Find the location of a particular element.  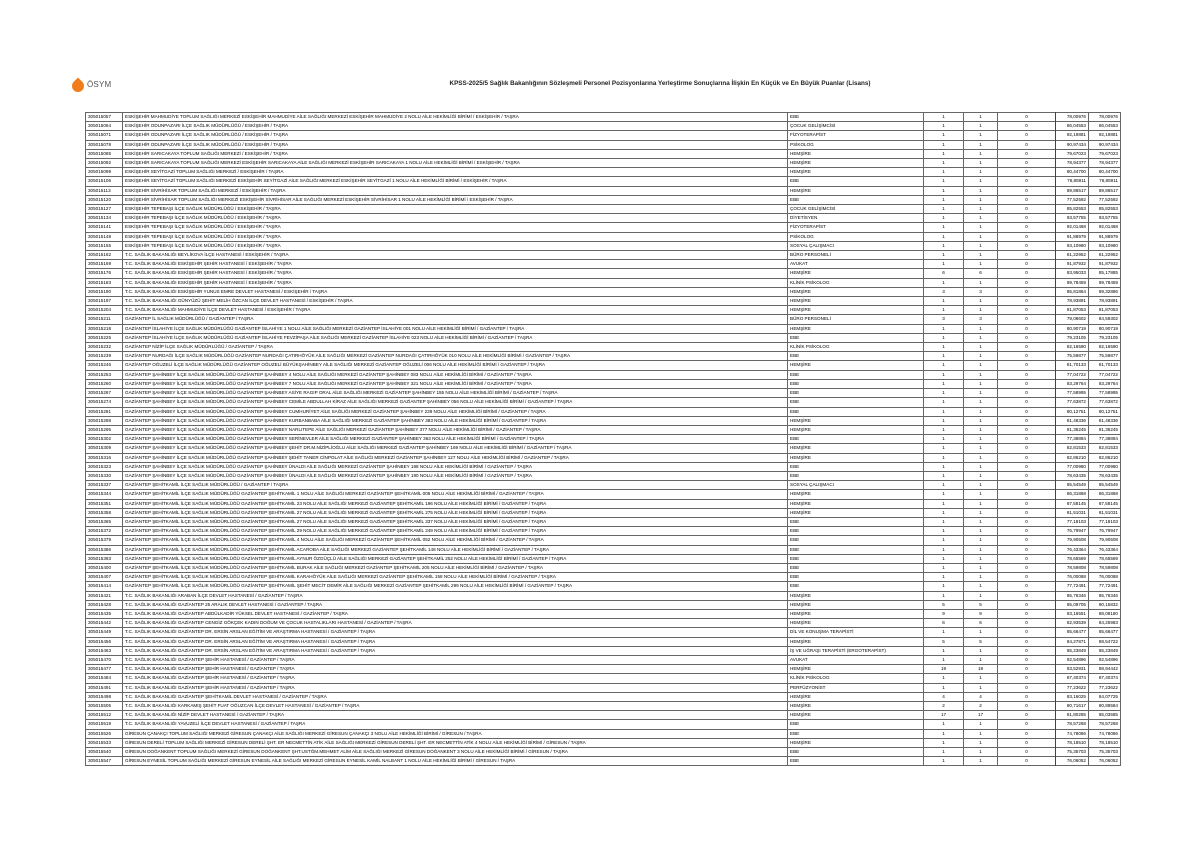

quota-cell: 5 is located at coordinates (943, 604).